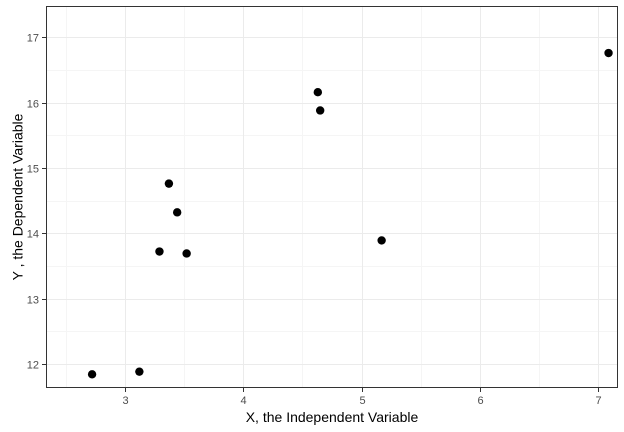 The image size is (624, 432). What do you see at coordinates (125, 401) in the screenshot?
I see `x-tick-label: 3` at bounding box center [125, 401].